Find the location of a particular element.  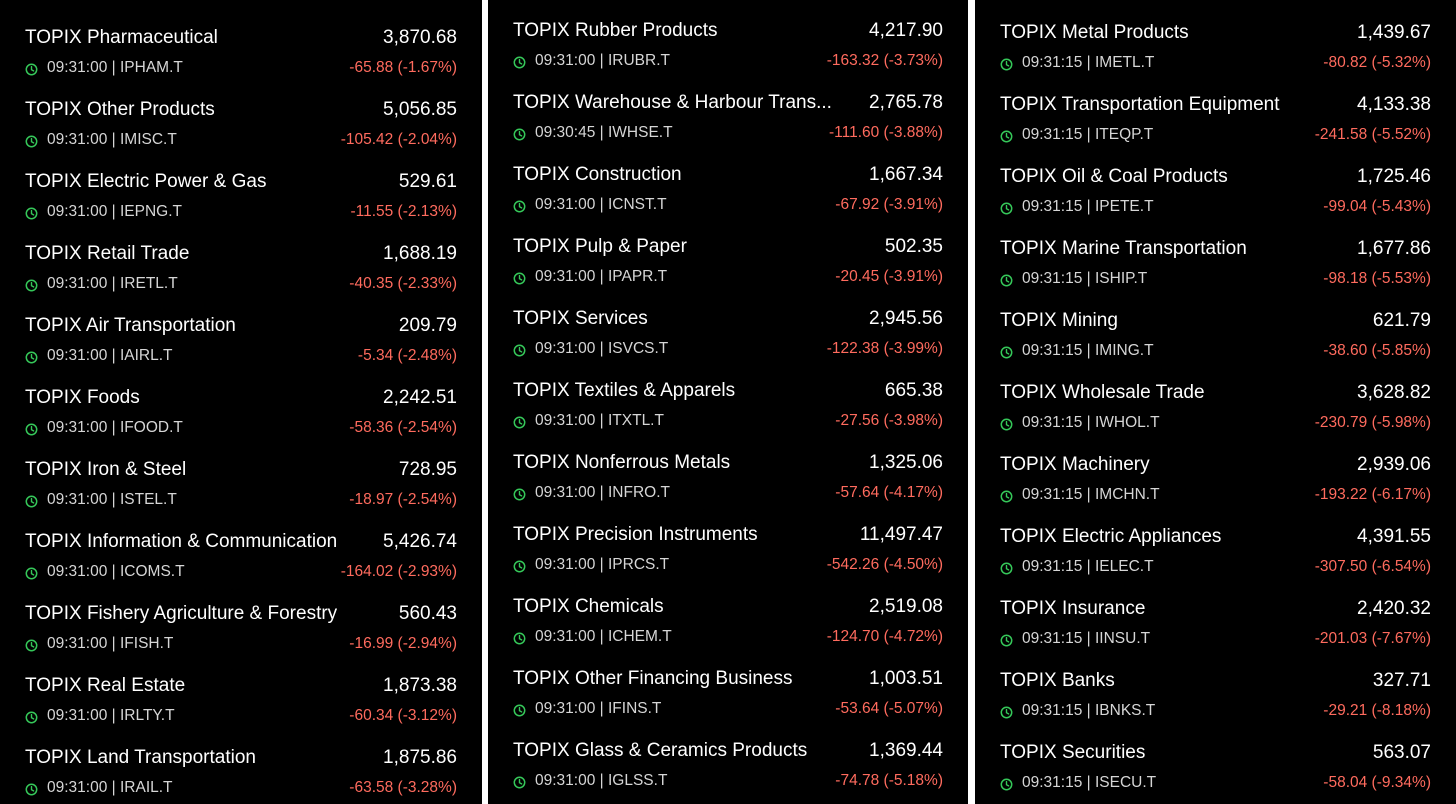

ticker-code: IRLTY.T is located at coordinates (147, 715).